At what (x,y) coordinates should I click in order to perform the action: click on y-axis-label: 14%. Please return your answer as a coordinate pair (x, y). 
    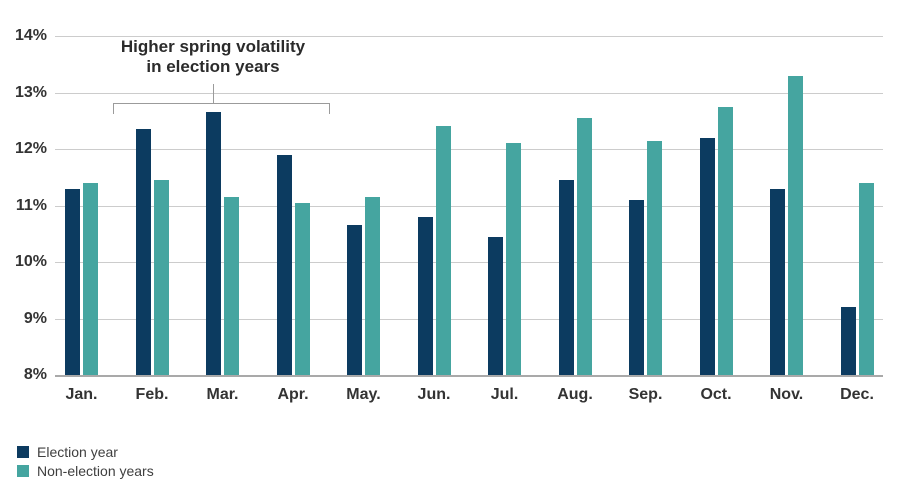
    Looking at the image, I should click on (30, 35).